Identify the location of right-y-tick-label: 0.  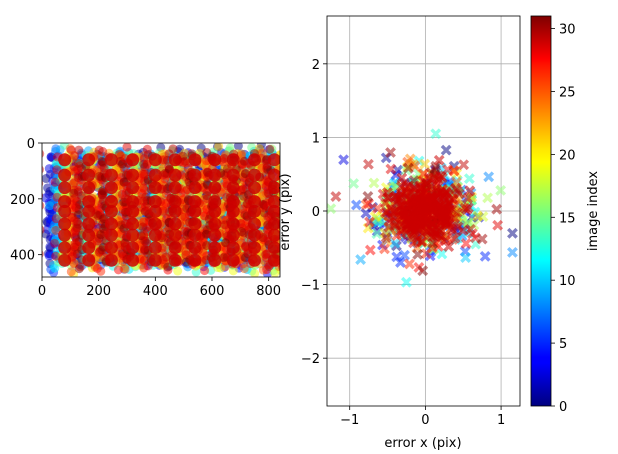
(316, 212).